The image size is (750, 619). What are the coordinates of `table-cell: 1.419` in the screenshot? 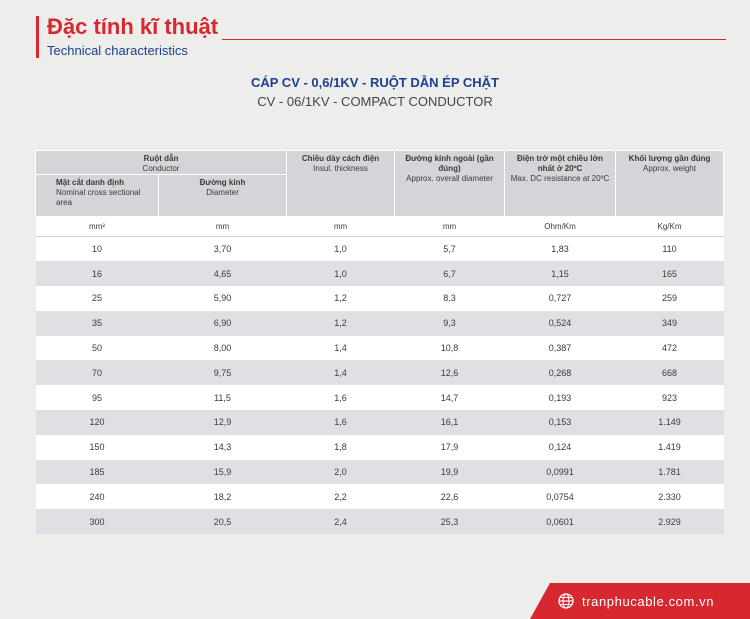 It's located at (669, 447).